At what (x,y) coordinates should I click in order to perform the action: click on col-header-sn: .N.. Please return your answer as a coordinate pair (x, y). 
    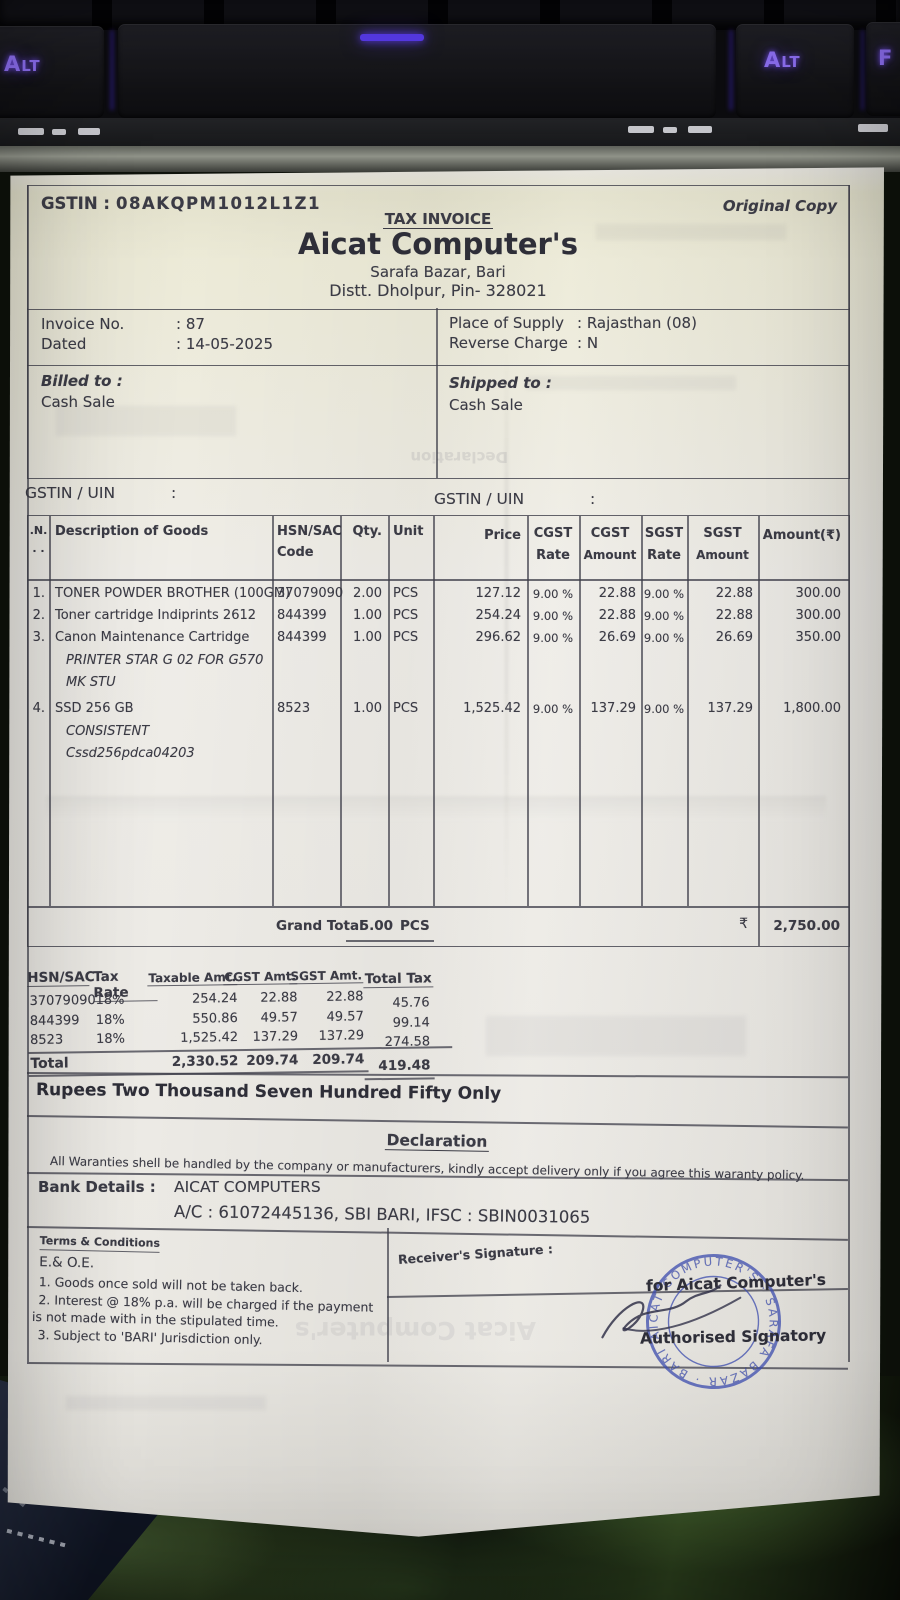
    Looking at the image, I should click on (38, 530).